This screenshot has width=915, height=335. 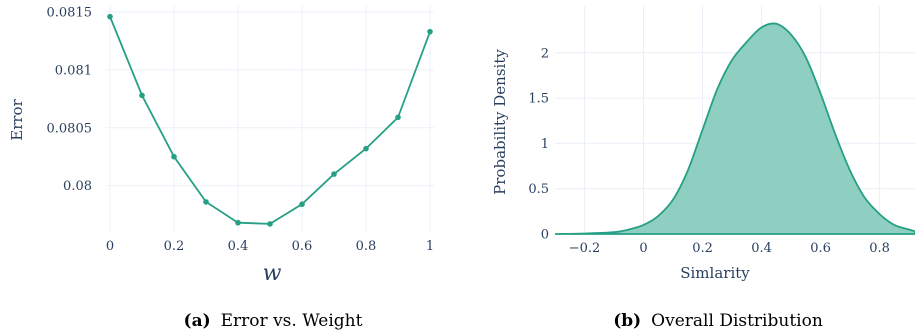 What do you see at coordinates (500, 122) in the screenshot?
I see `chart-b-y-axis-title: Probability Density` at bounding box center [500, 122].